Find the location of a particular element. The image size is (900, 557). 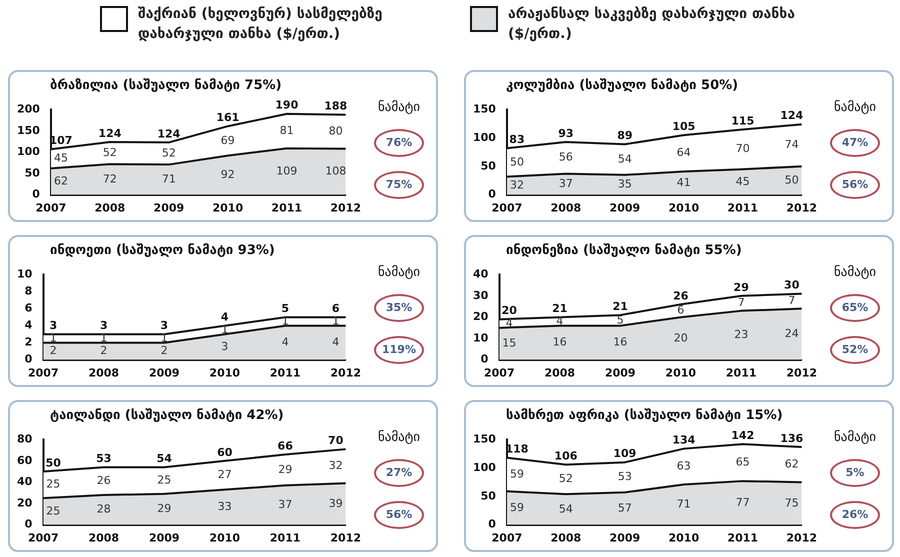

legend-label: არაჟანსალ საკვებზე დახარჯული თანხა ($/ერთ.) is located at coordinates (652, 24).